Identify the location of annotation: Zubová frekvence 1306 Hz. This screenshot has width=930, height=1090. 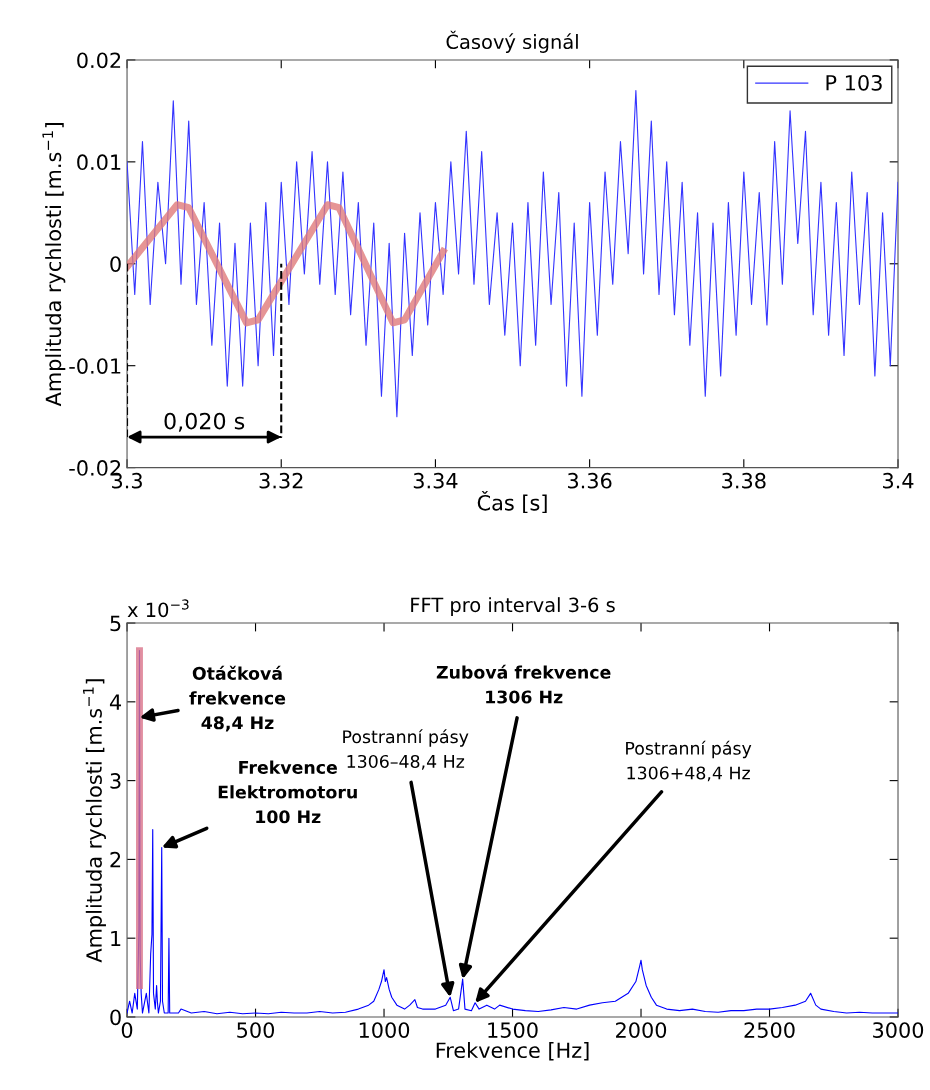
(523, 684).